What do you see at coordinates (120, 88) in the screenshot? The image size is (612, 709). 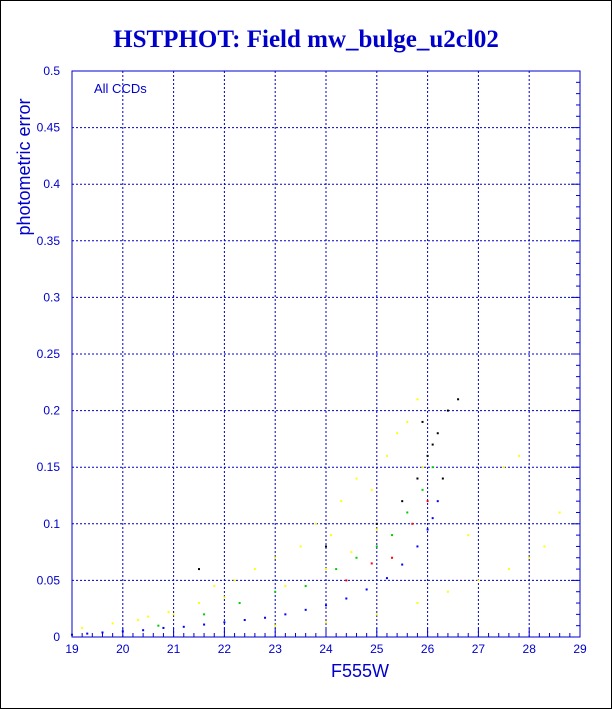 I see `all-ccds-annotation: All CCDs` at bounding box center [120, 88].